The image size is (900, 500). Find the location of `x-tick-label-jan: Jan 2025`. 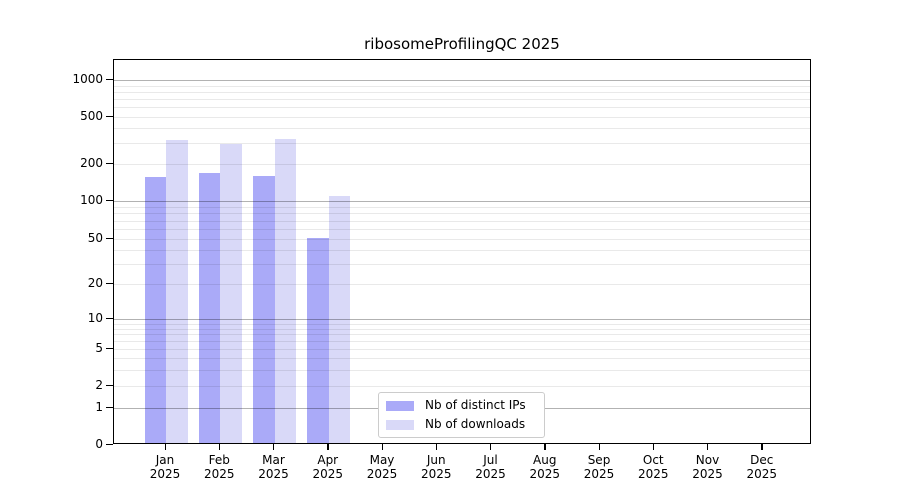

x-tick-label-jan: Jan 2025 is located at coordinates (165, 467).